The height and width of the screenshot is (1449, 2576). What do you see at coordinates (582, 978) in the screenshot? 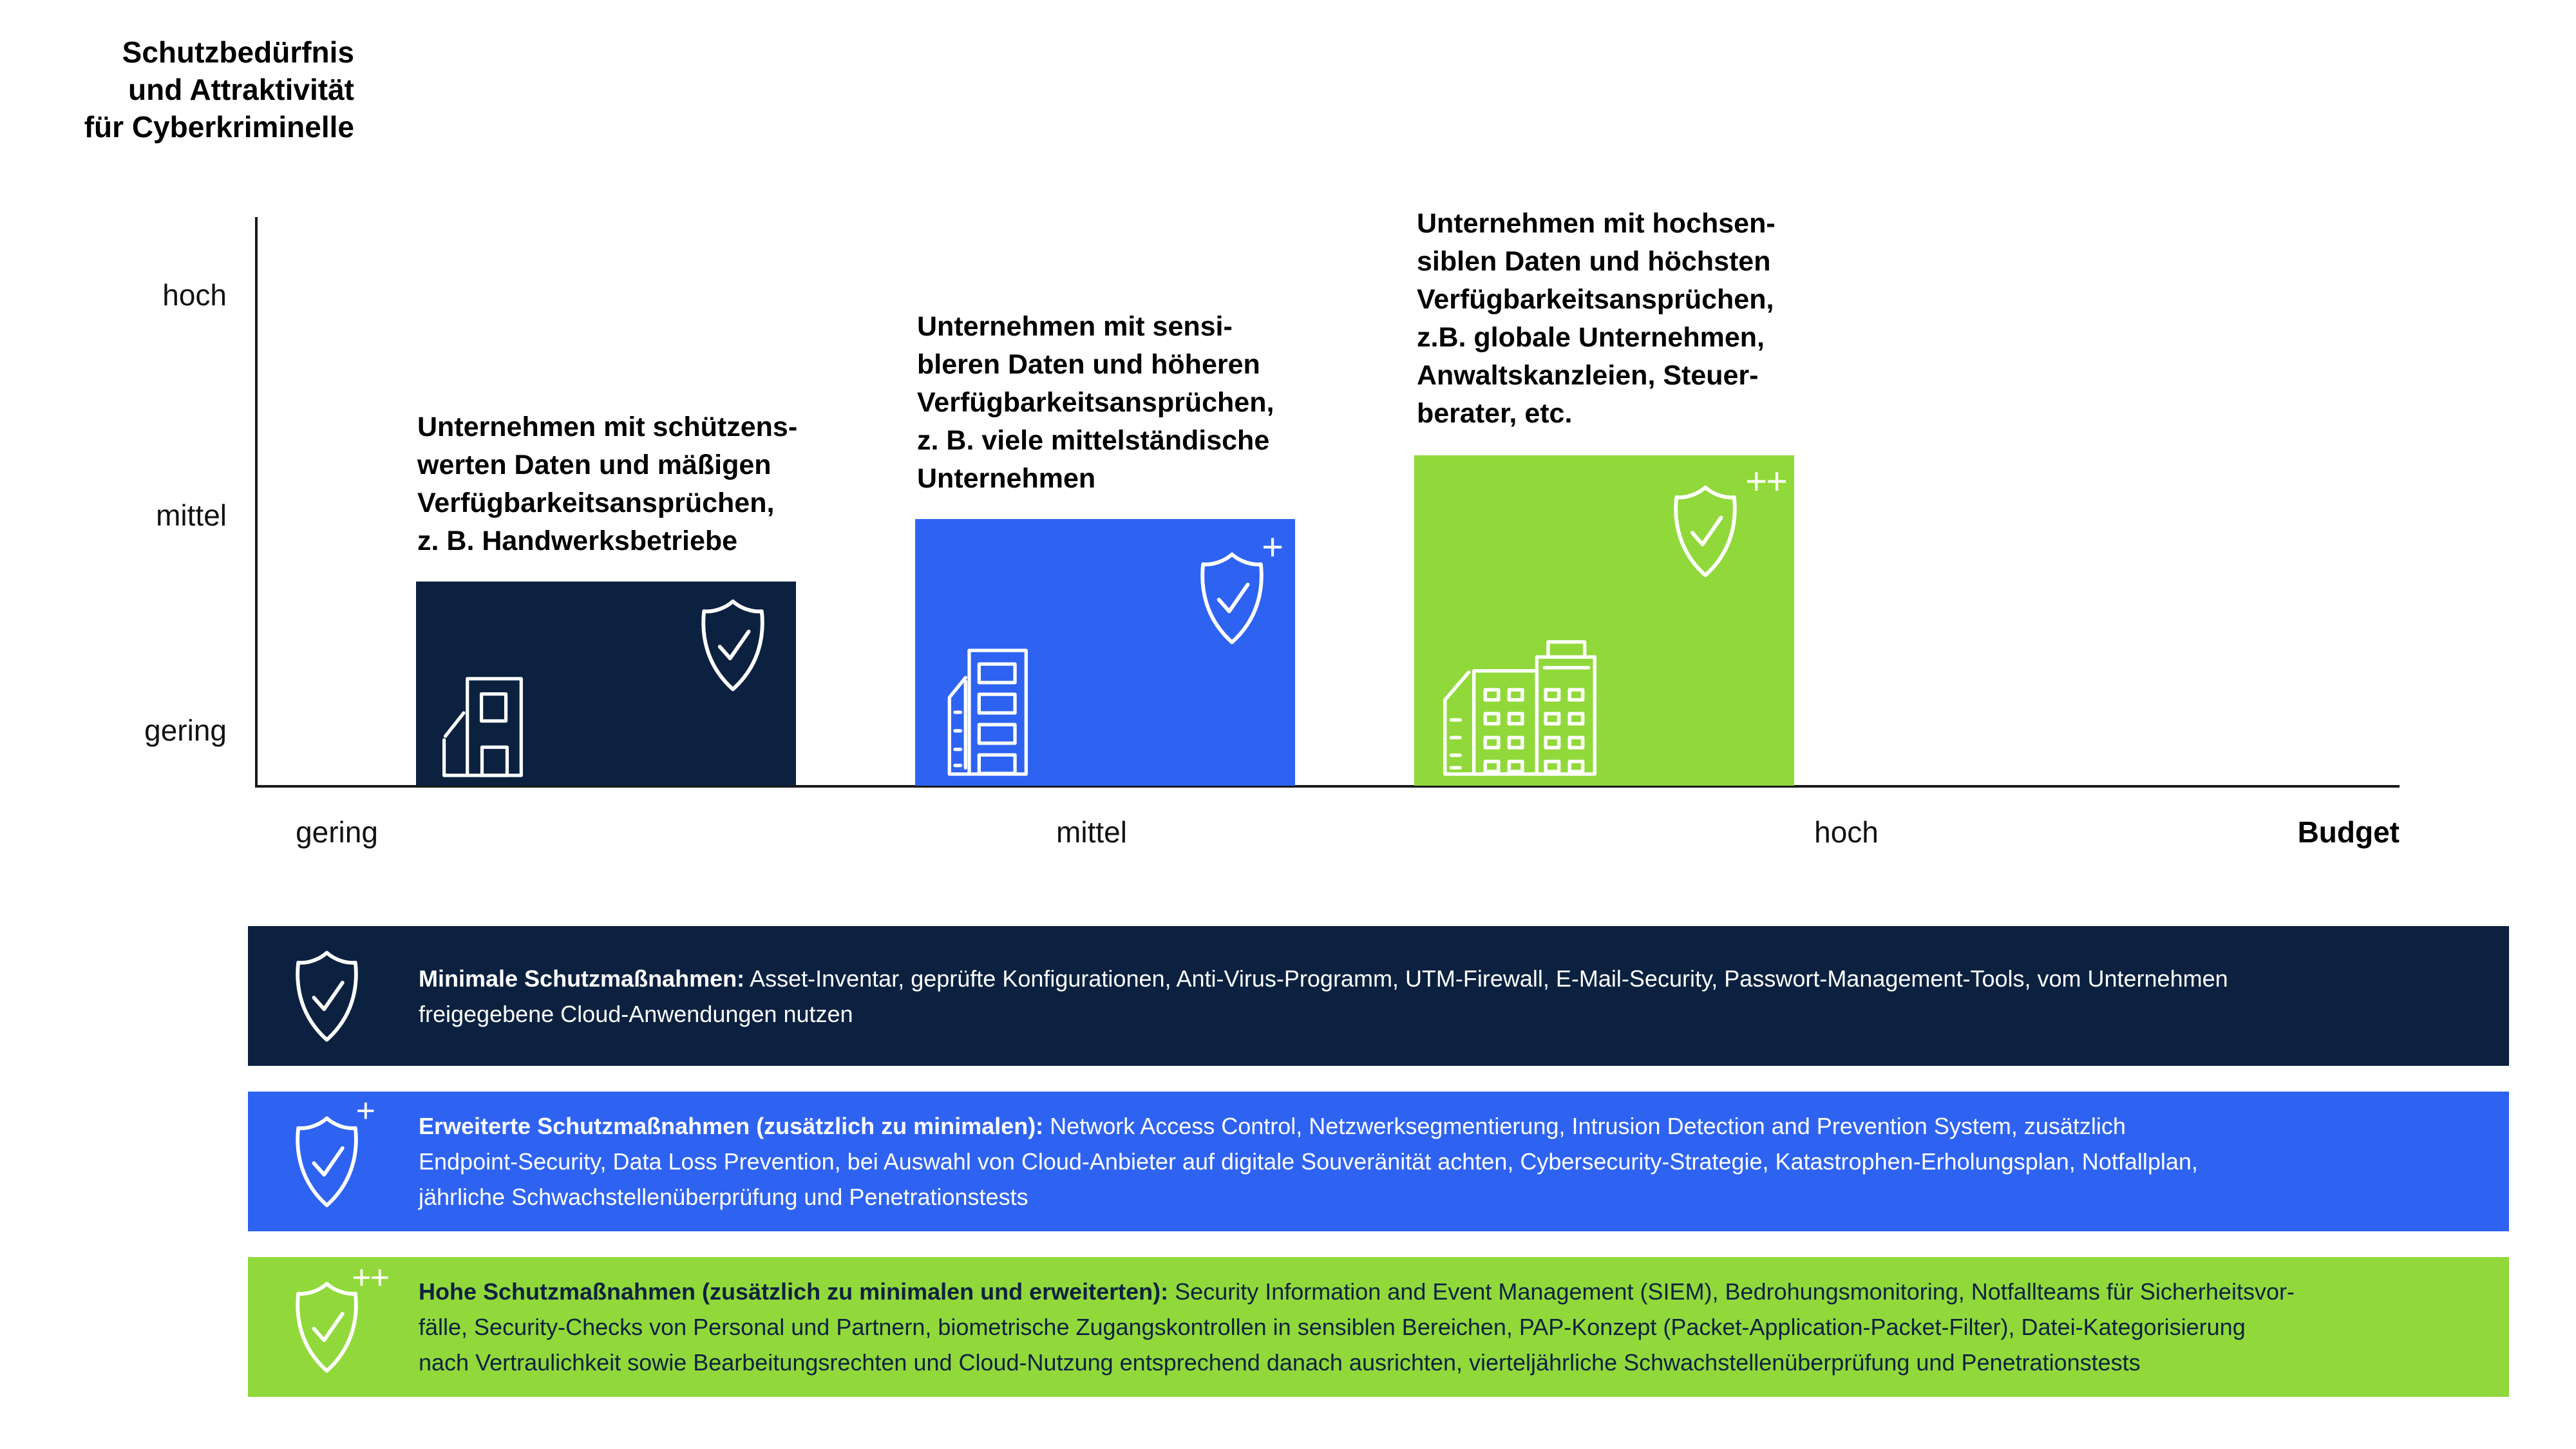
I see `legend-minimal-title: Minimale Schutzmaßnahmen:` at bounding box center [582, 978].